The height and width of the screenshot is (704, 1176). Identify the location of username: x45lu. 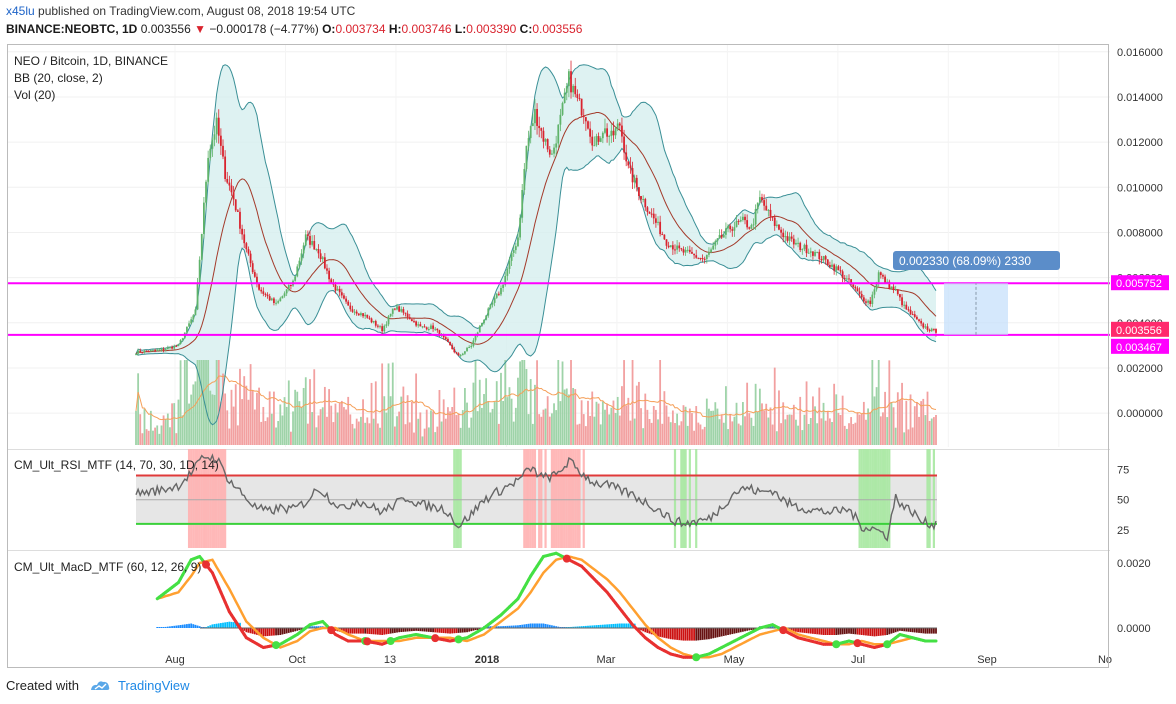
(20, 11).